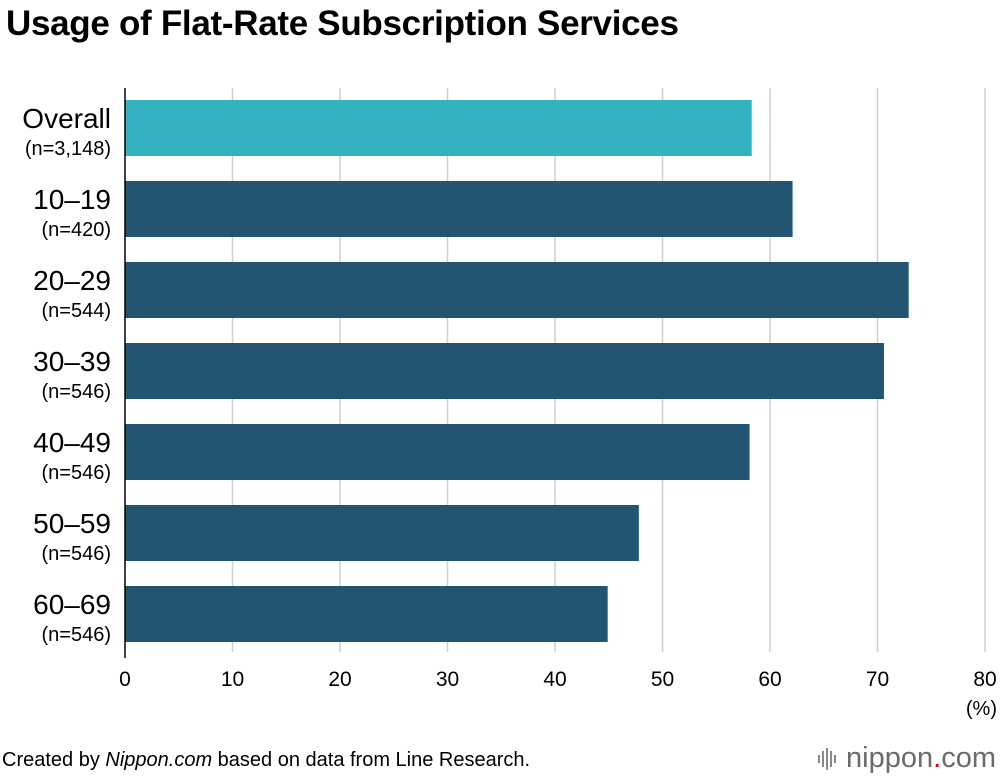 The image size is (1000, 782). What do you see at coordinates (77, 392) in the screenshot?
I see `category-n-3: (n=546)` at bounding box center [77, 392].